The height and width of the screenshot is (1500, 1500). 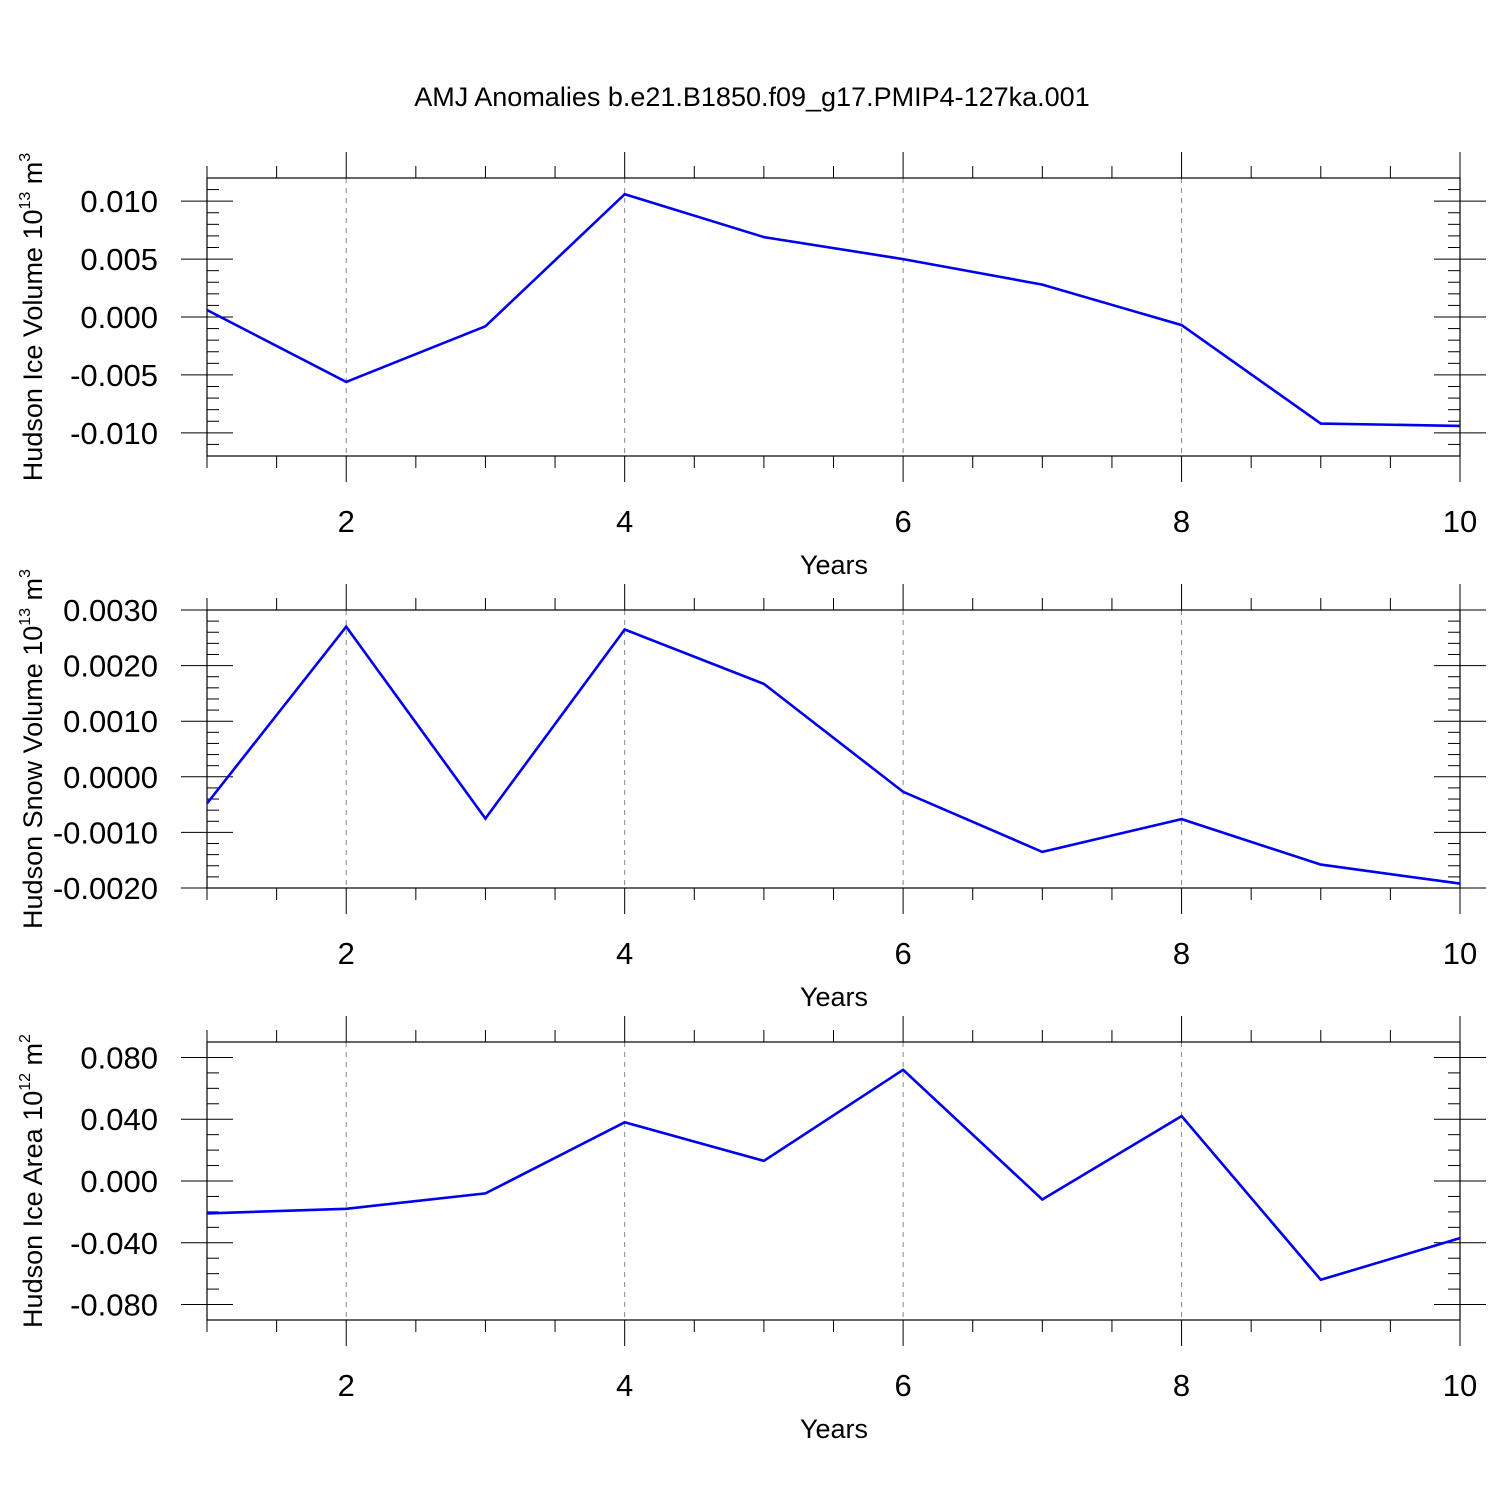 What do you see at coordinates (110, 777) in the screenshot?
I see `y-tick-label: 0.0000` at bounding box center [110, 777].